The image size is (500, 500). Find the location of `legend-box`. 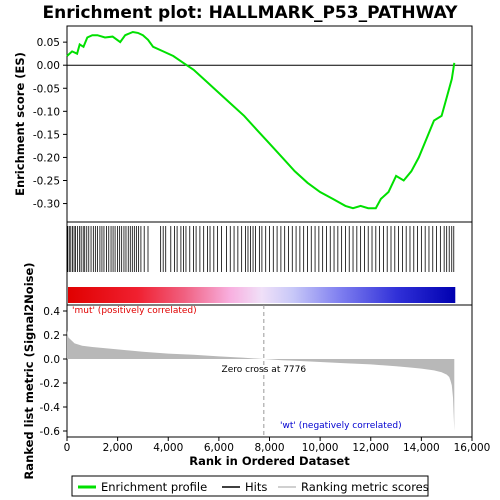

legend-box is located at coordinates (250, 486).